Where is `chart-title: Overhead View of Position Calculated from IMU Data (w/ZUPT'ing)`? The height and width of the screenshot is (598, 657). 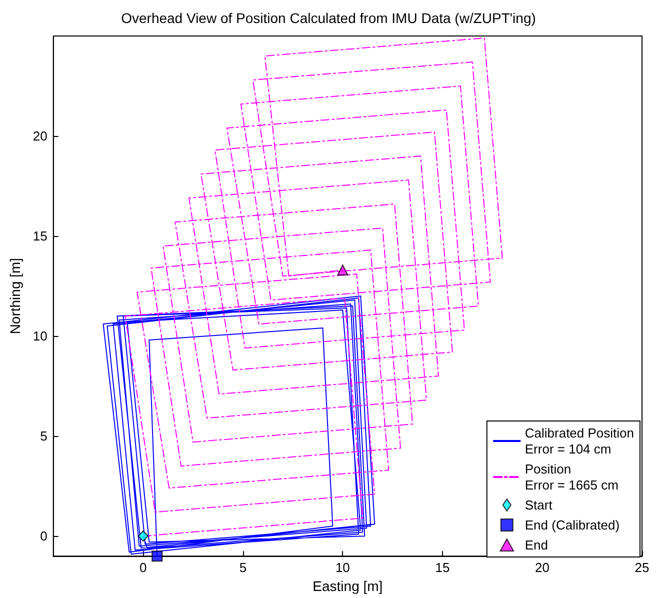
chart-title: Overhead View of Position Calculated from IMU Data (w/ZUPT'ing) is located at coordinates (328, 18).